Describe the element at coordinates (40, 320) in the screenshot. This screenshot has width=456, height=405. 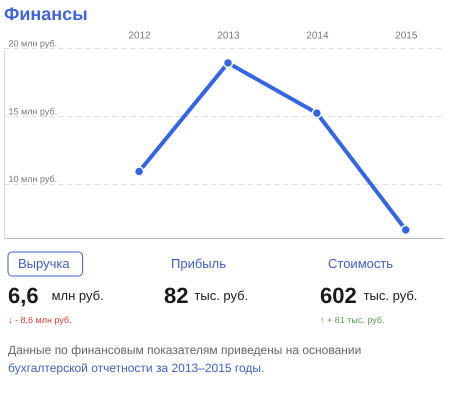
I see `text: ↓ - 8,6 млн руб.` at that location.